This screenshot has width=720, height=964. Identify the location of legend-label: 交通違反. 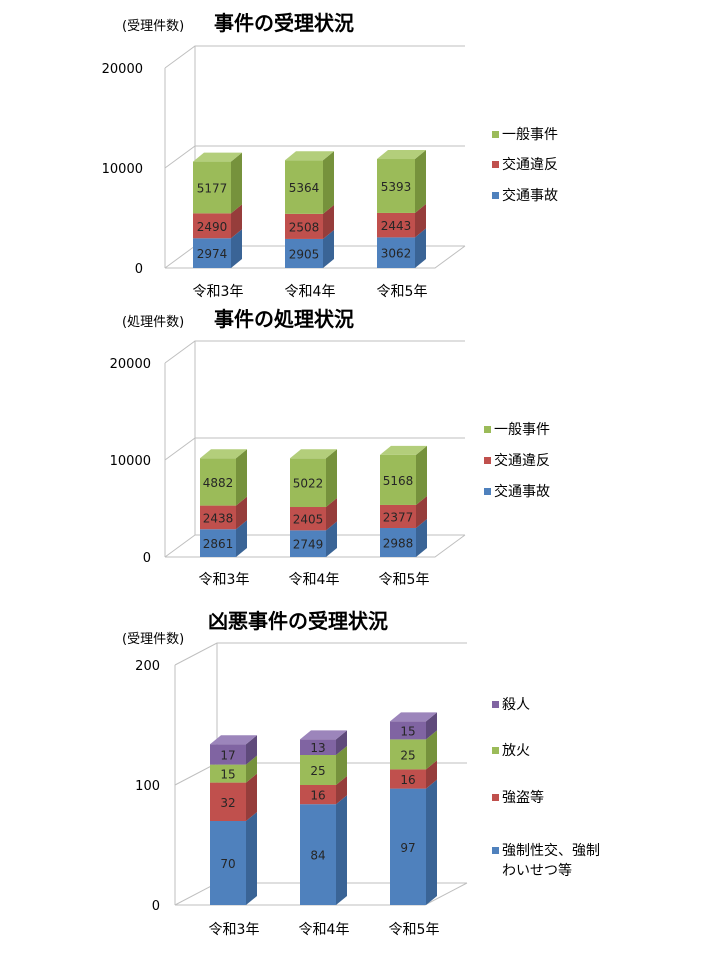
(522, 460).